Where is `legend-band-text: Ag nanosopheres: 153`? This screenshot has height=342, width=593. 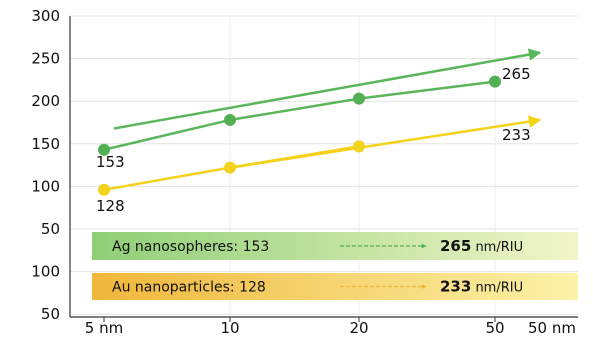 legend-band-text: Ag nanosopheres: 153 is located at coordinates (190, 247).